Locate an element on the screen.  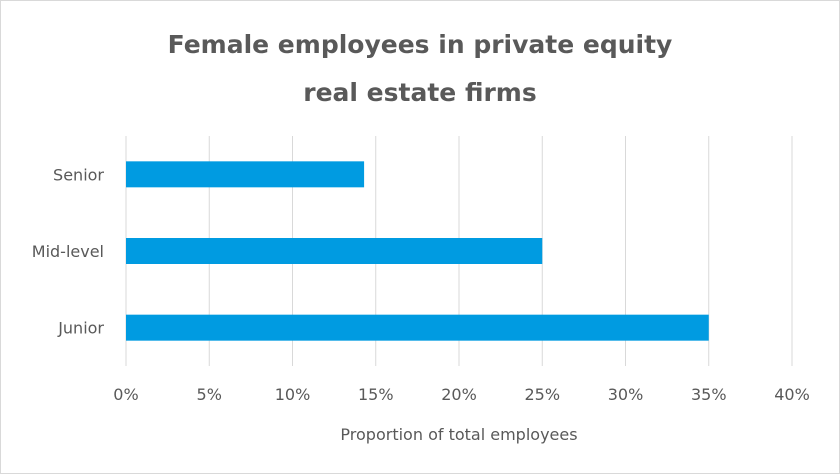
category-label: Mid-level is located at coordinates (68, 251).